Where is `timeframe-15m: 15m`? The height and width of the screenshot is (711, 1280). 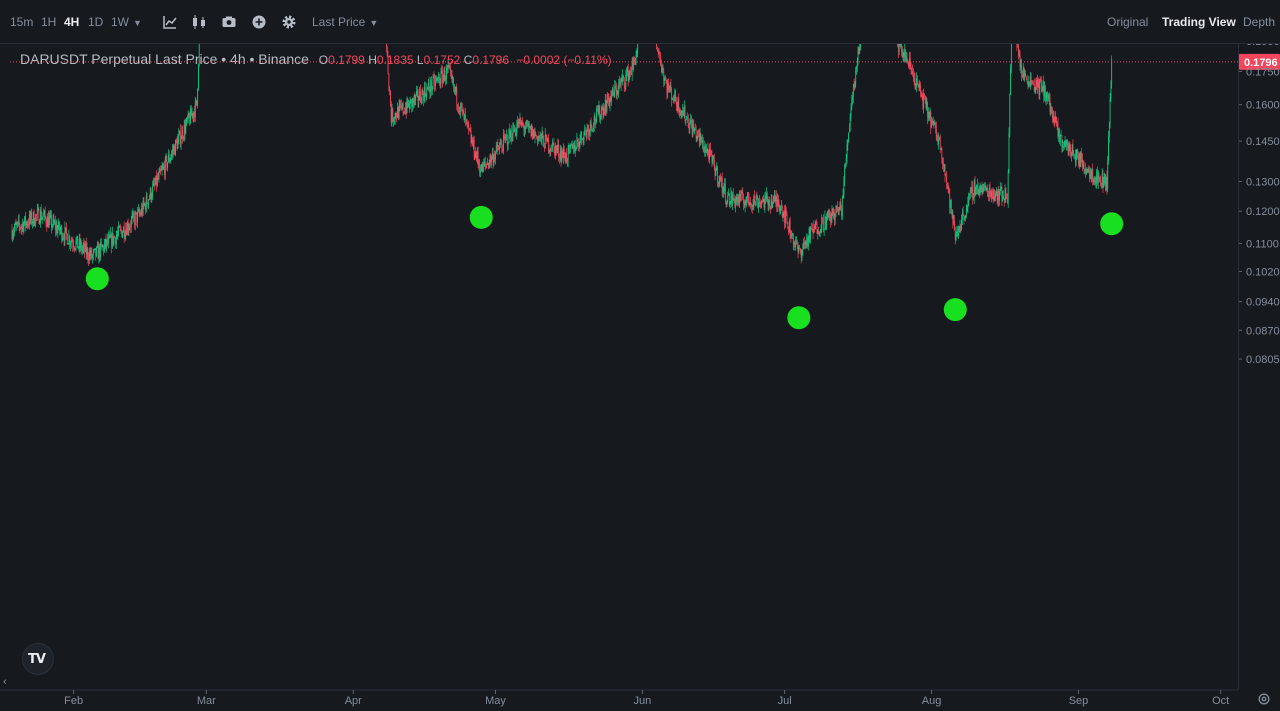
timeframe-15m: 15m is located at coordinates (22, 22).